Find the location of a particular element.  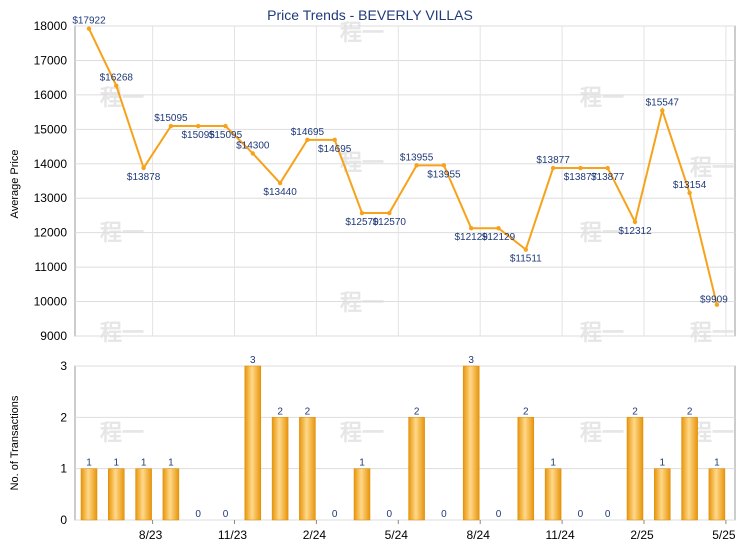

x-tick-label: 8/24 is located at coordinates (479, 535).